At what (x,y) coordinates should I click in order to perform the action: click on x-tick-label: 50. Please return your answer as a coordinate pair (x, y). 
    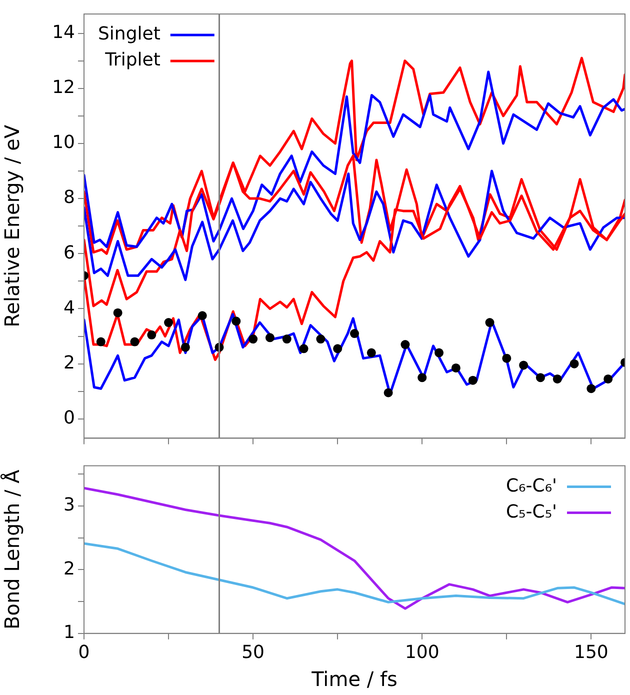
    Looking at the image, I should click on (253, 652).